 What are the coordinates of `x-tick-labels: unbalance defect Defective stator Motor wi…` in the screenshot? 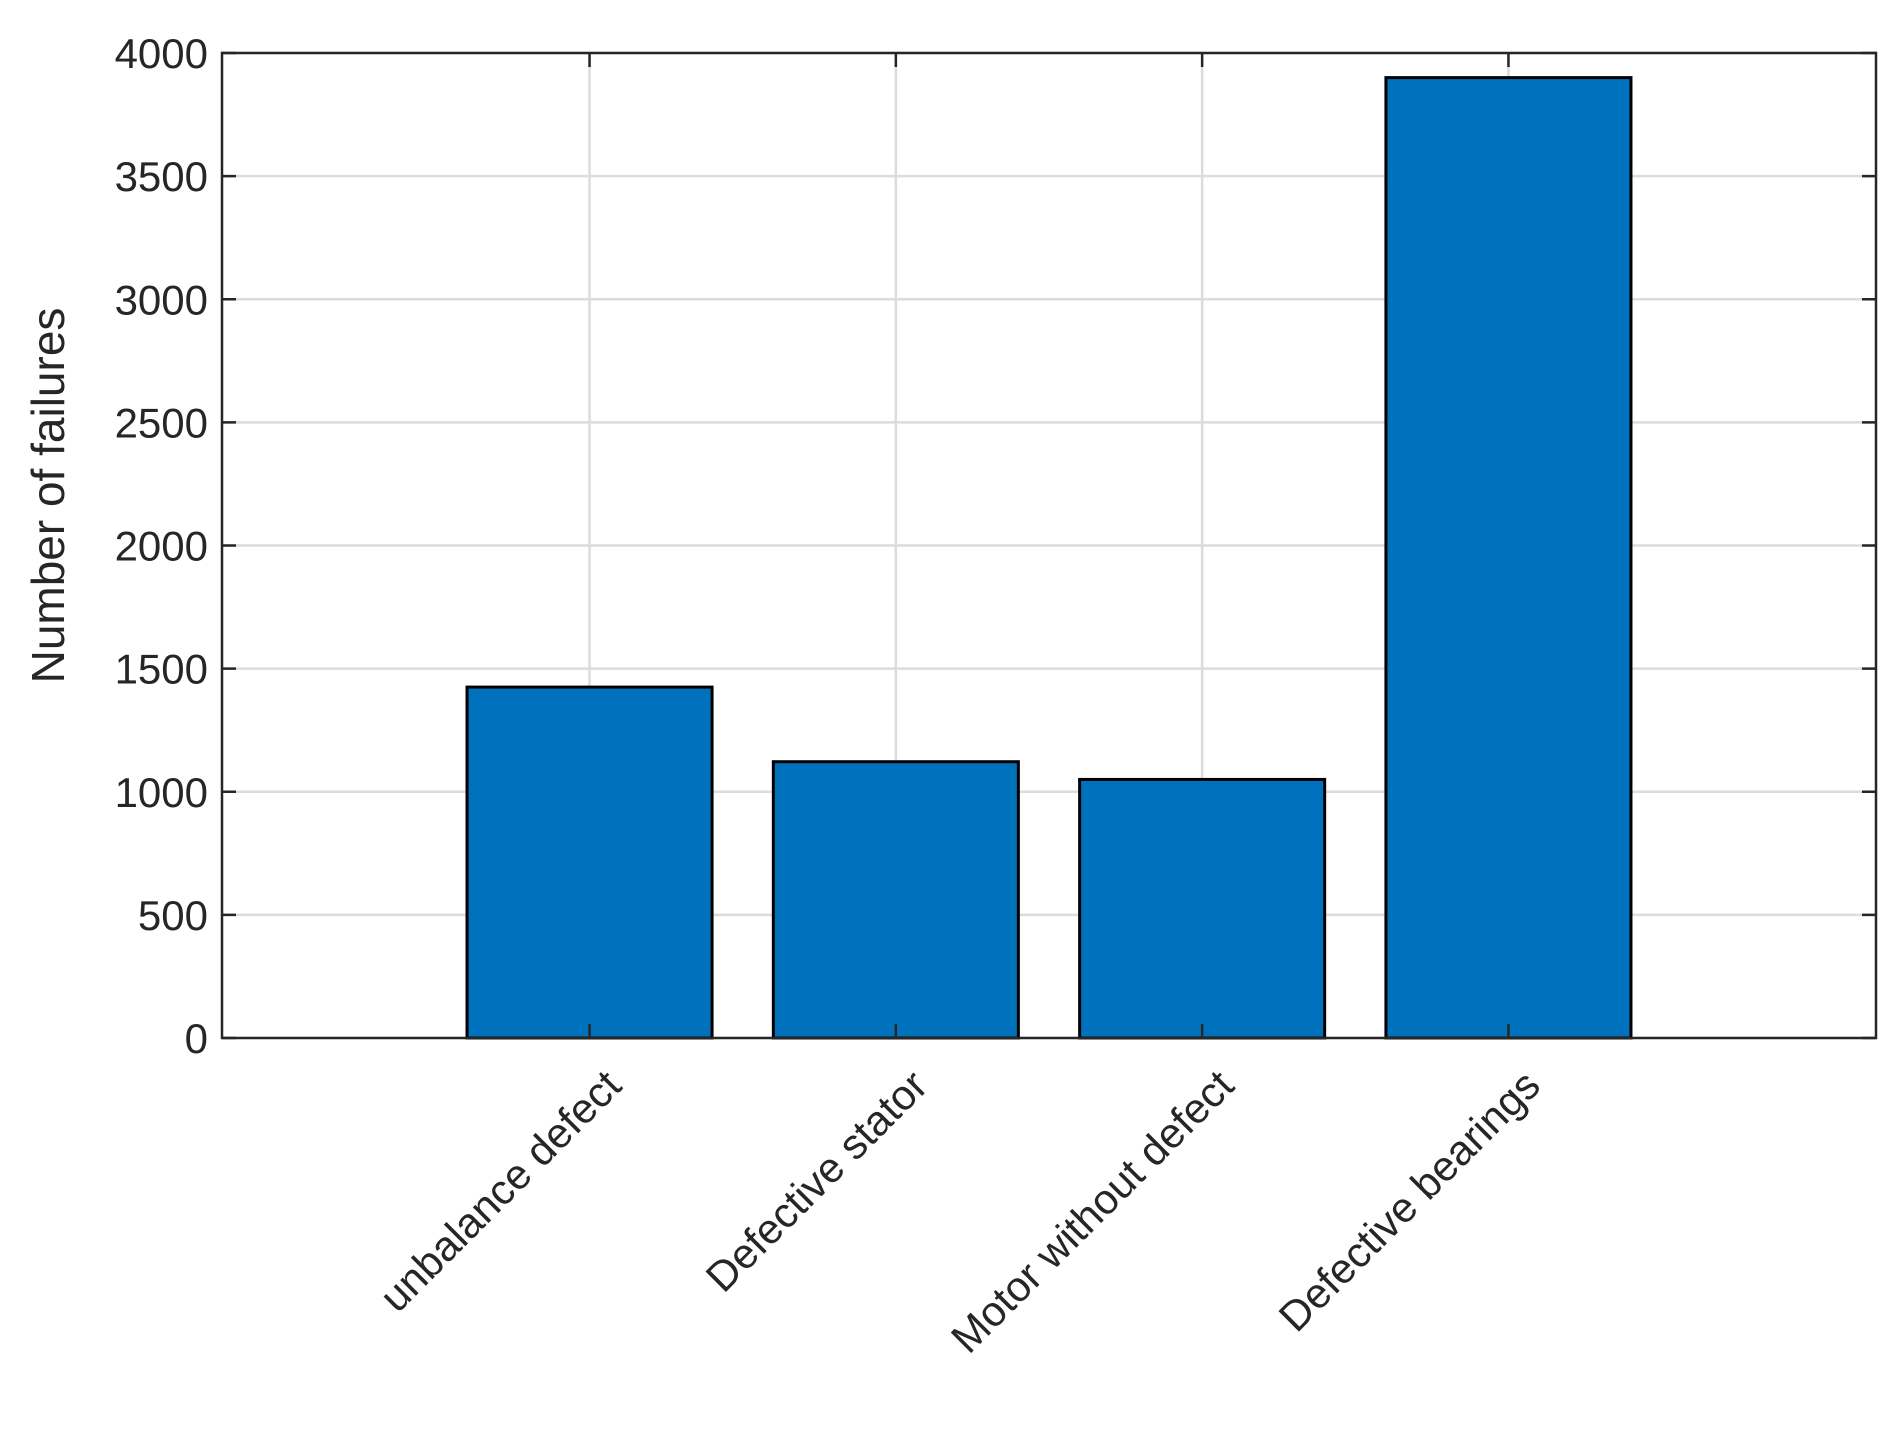 It's located at (959, 1211).